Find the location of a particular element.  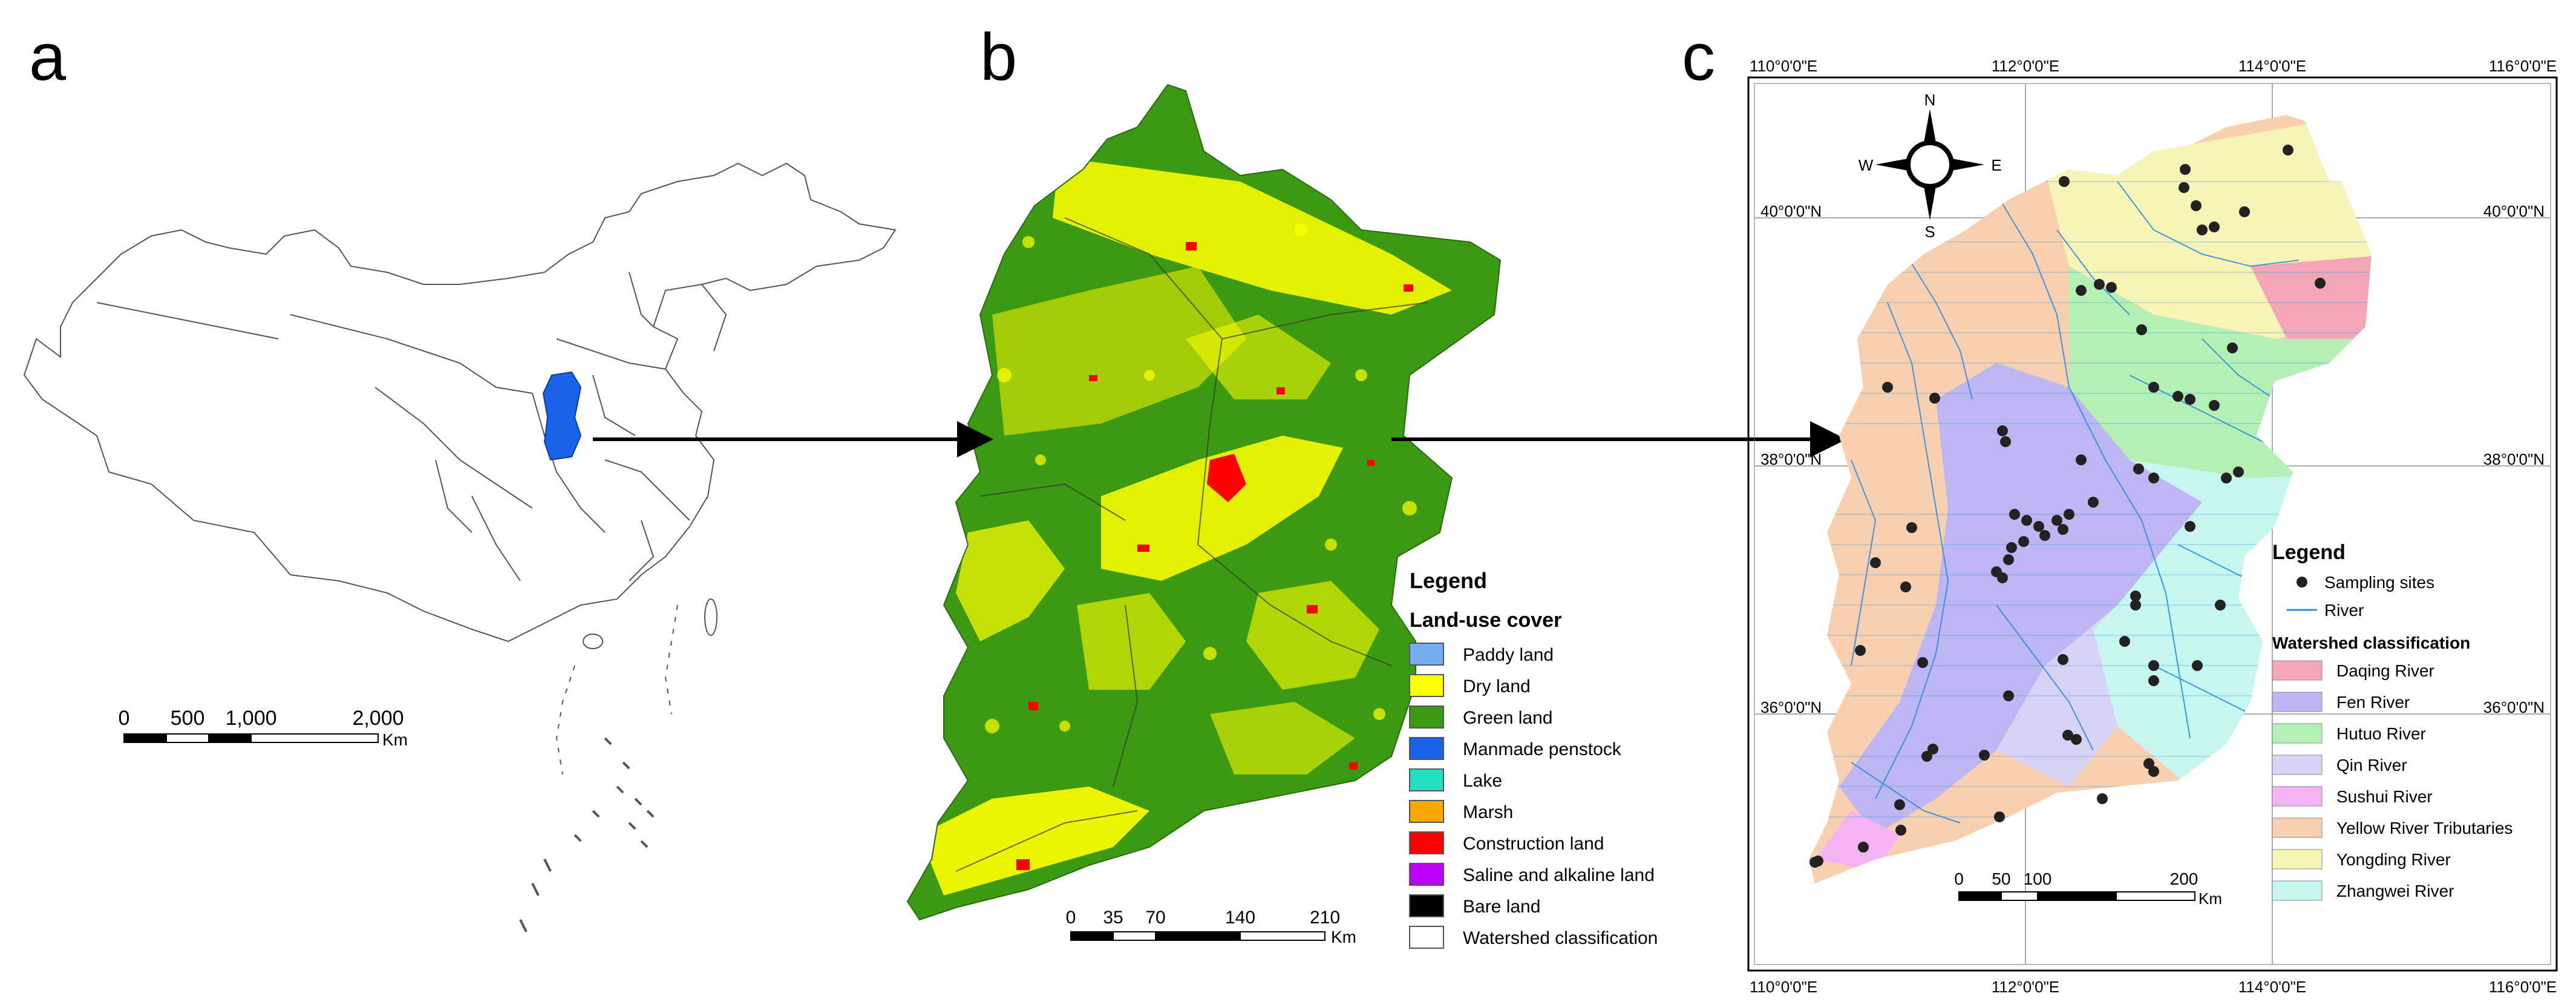

lon-bottom-0: 110°0'0"E is located at coordinates (1783, 987).